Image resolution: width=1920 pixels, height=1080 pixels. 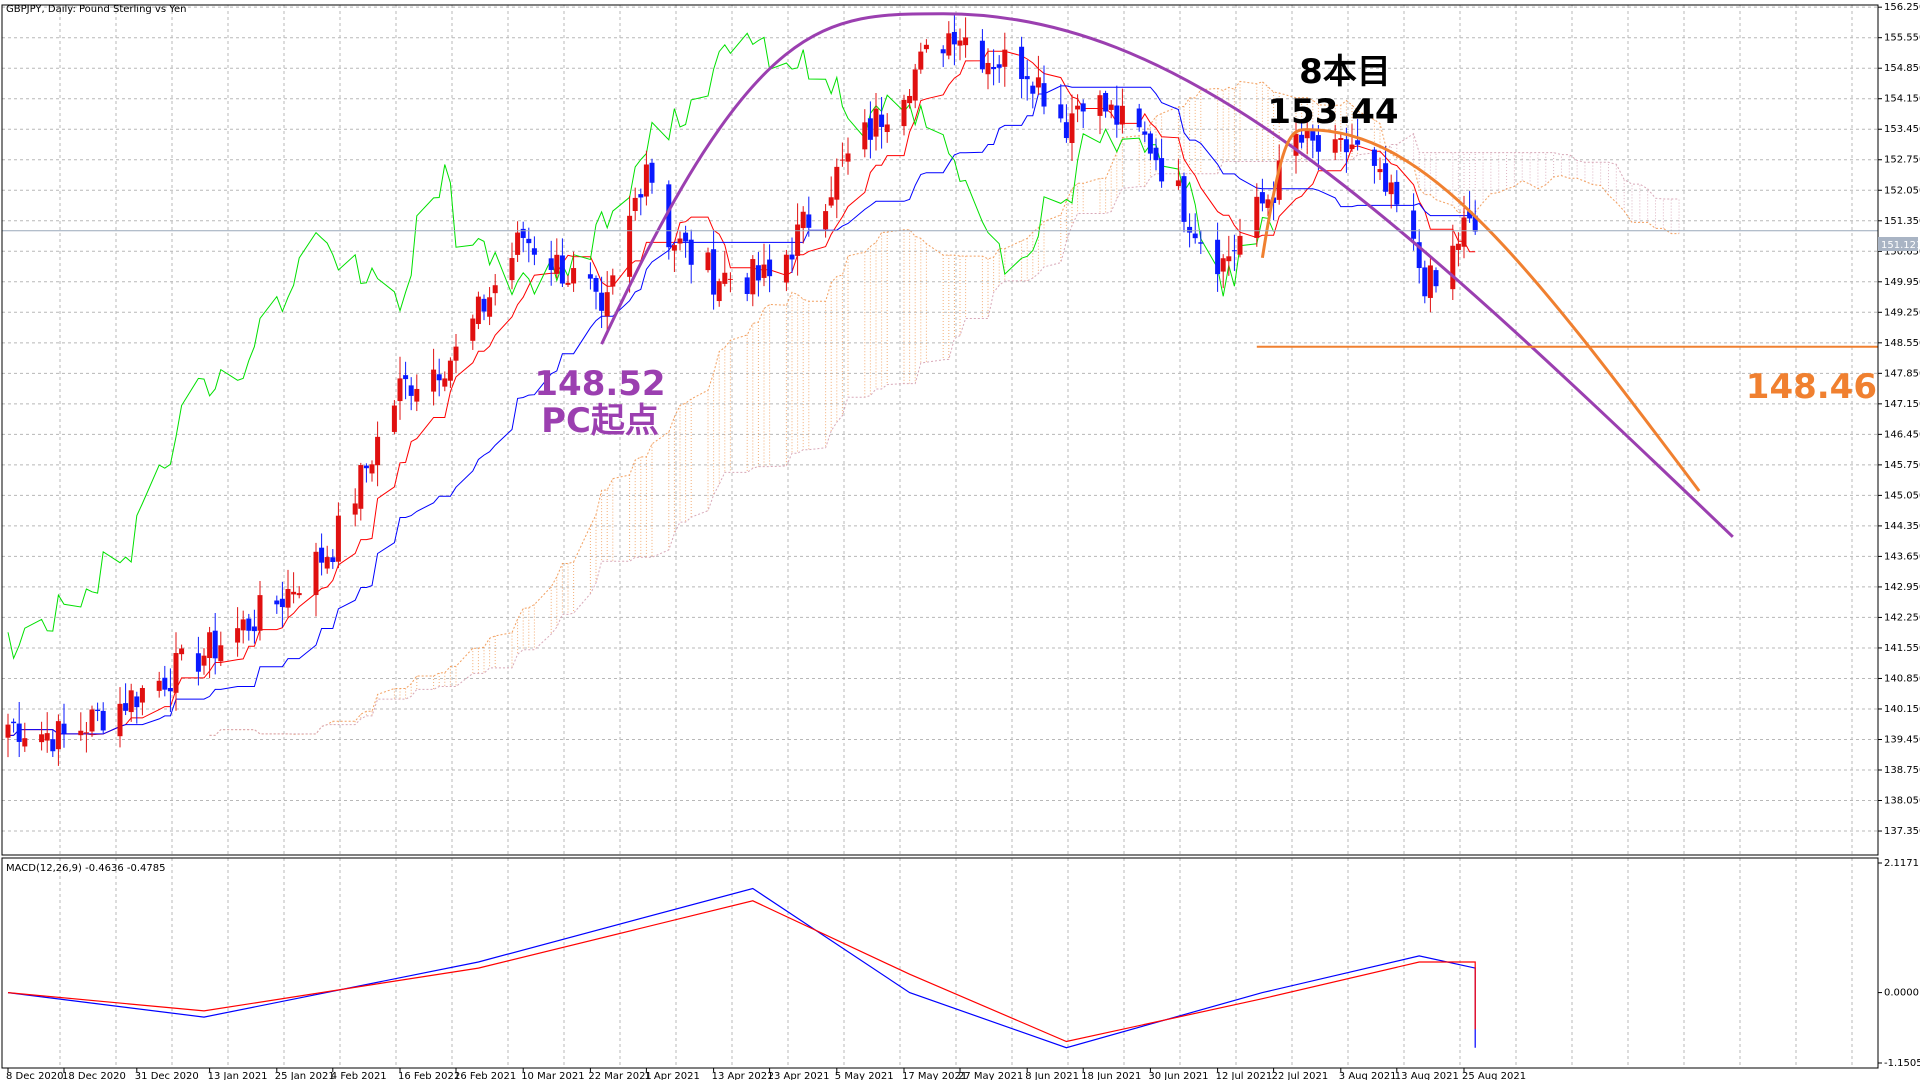 What do you see at coordinates (990, 1075) in the screenshot?
I see `date-tick-label: 27 May 2021` at bounding box center [990, 1075].